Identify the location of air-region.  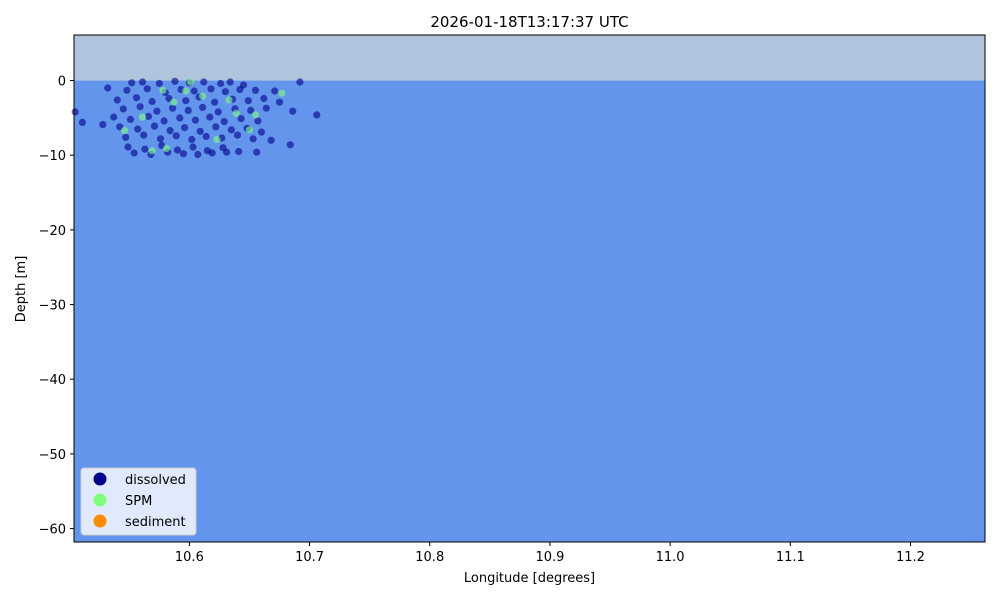
(529, 58).